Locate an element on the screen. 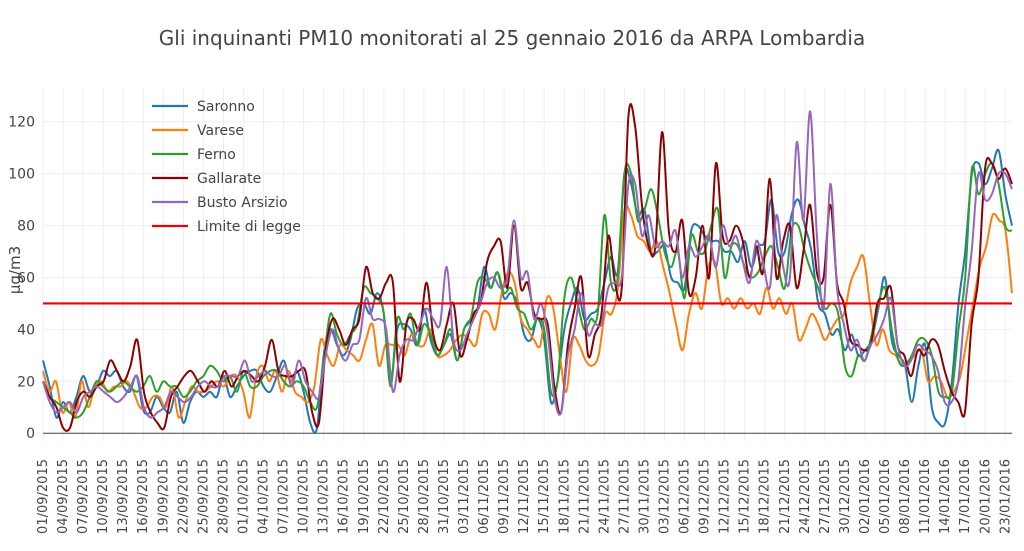  x-tick-label: 12/11/2015 is located at coordinates (524, 496).